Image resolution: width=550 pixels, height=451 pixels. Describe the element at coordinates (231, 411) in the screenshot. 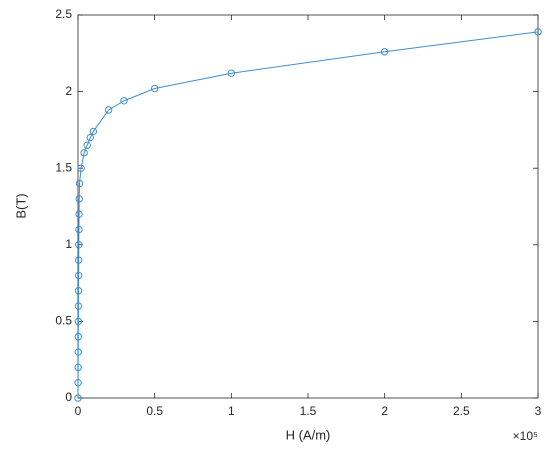

I see `x-tick-label: 1` at that location.